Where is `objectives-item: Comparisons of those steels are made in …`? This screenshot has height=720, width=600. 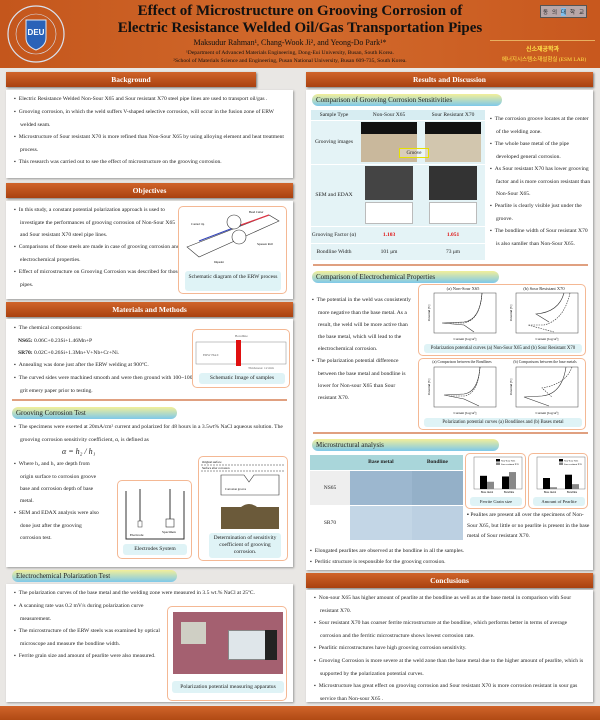
objectives-item: Comparisons of those steels are made in … is located at coordinates (97, 253).